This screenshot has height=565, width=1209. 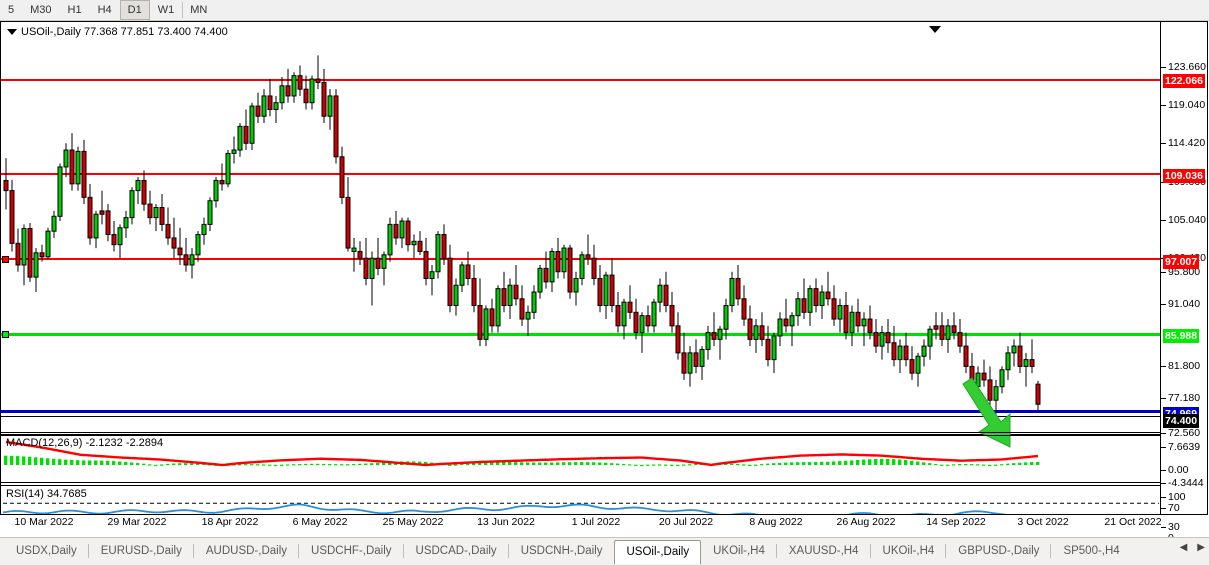 I want to click on chart-tab-audusd-daily: AUDUSD-,Daily, so click(x=247, y=551).